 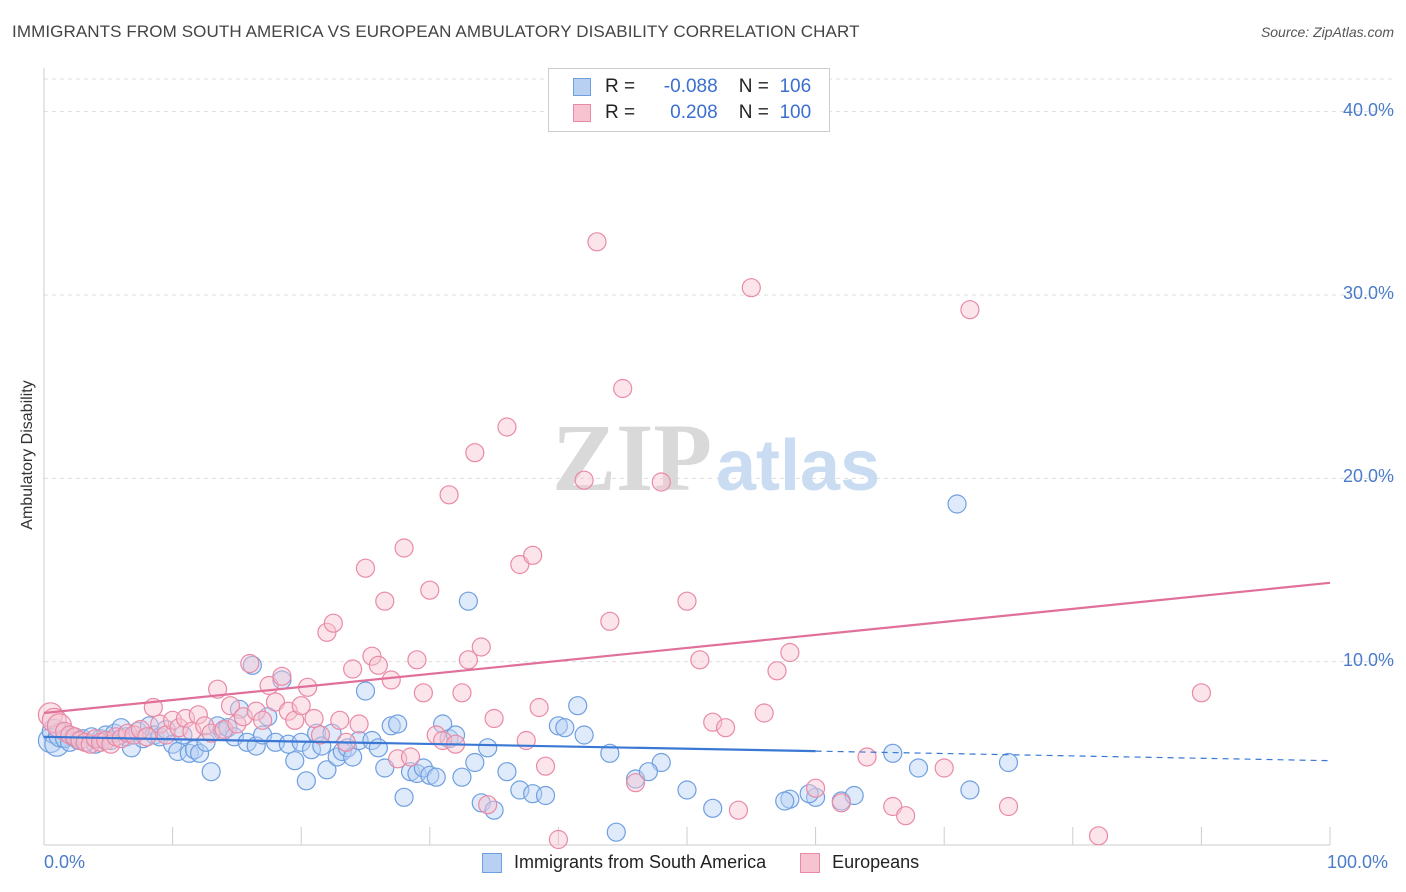 What do you see at coordinates (1368, 109) in the screenshot?
I see `y-tick-label: 40.0%` at bounding box center [1368, 109].